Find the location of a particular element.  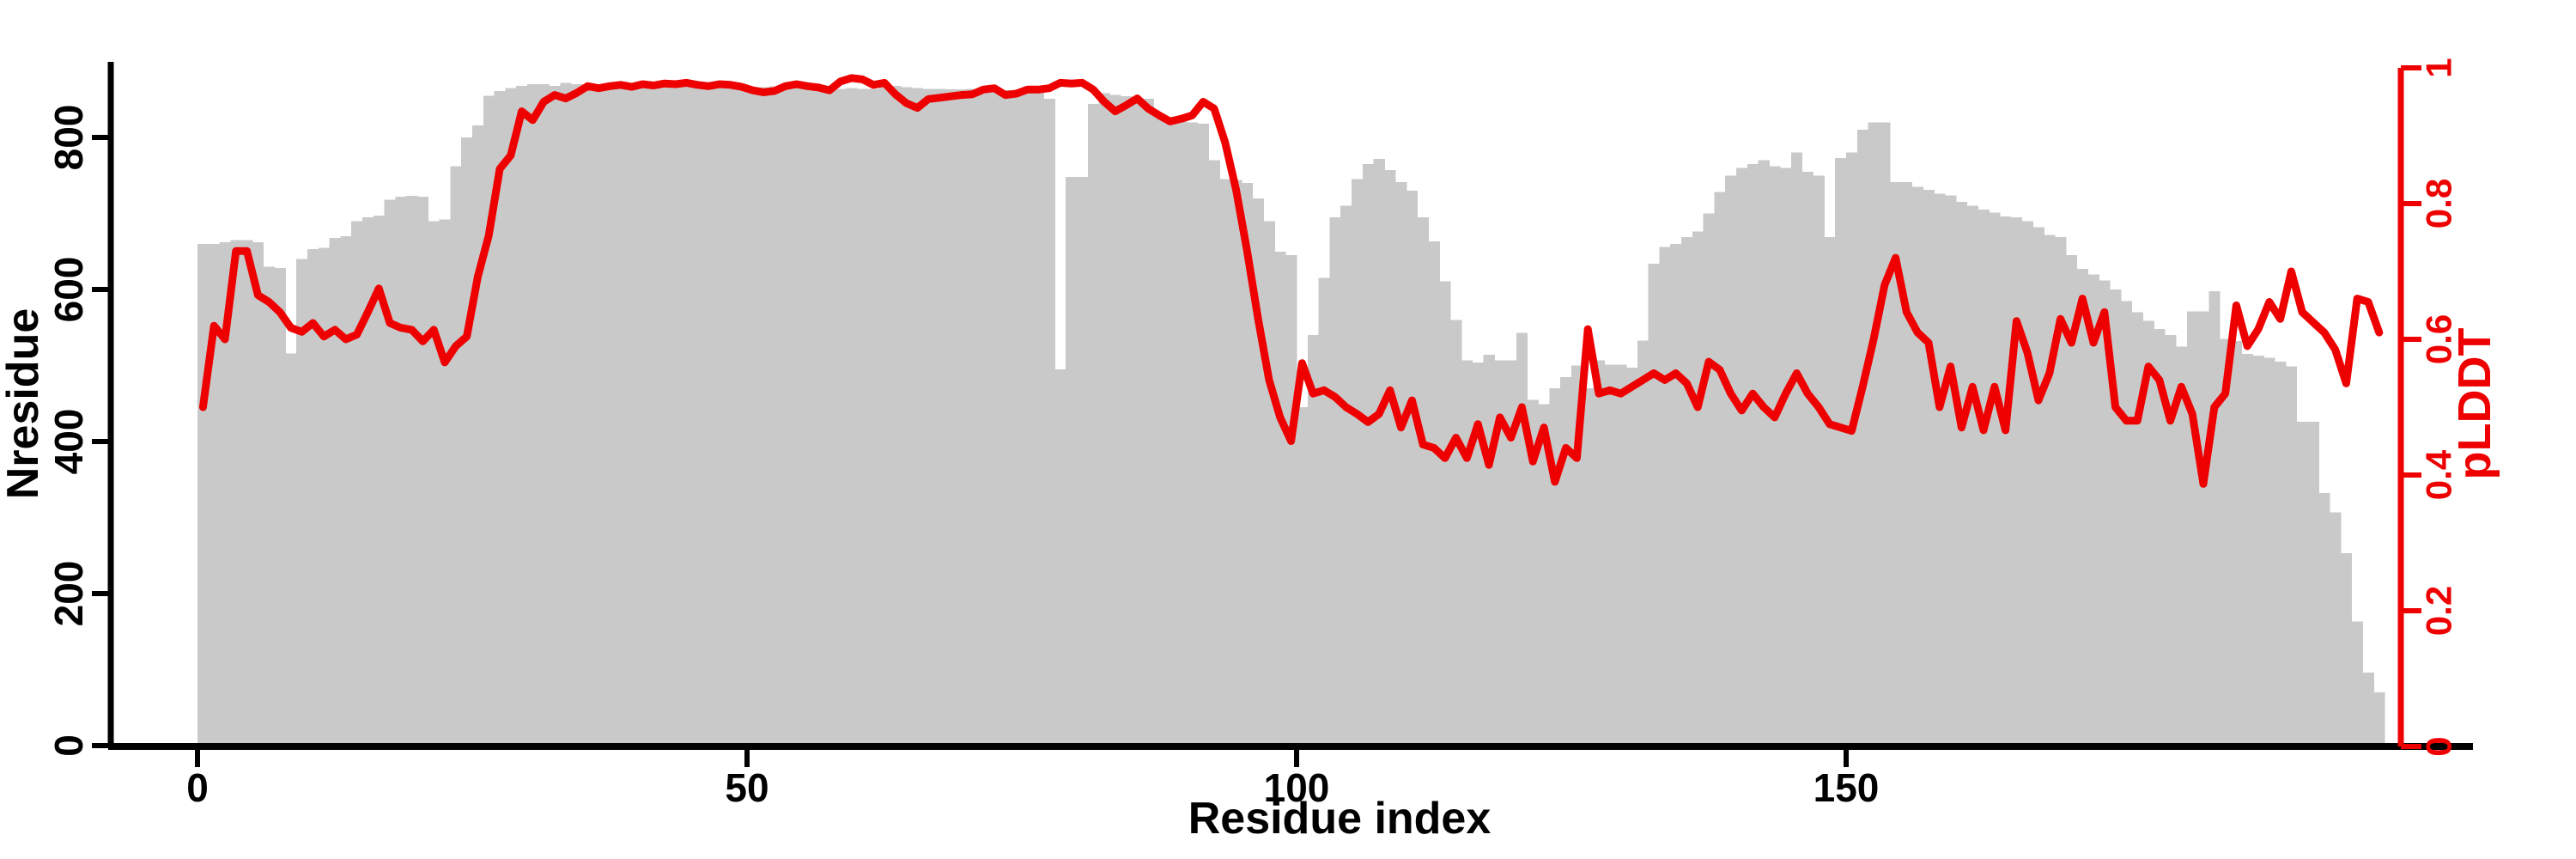

right-tick-label: 0.6 is located at coordinates (2439, 339).